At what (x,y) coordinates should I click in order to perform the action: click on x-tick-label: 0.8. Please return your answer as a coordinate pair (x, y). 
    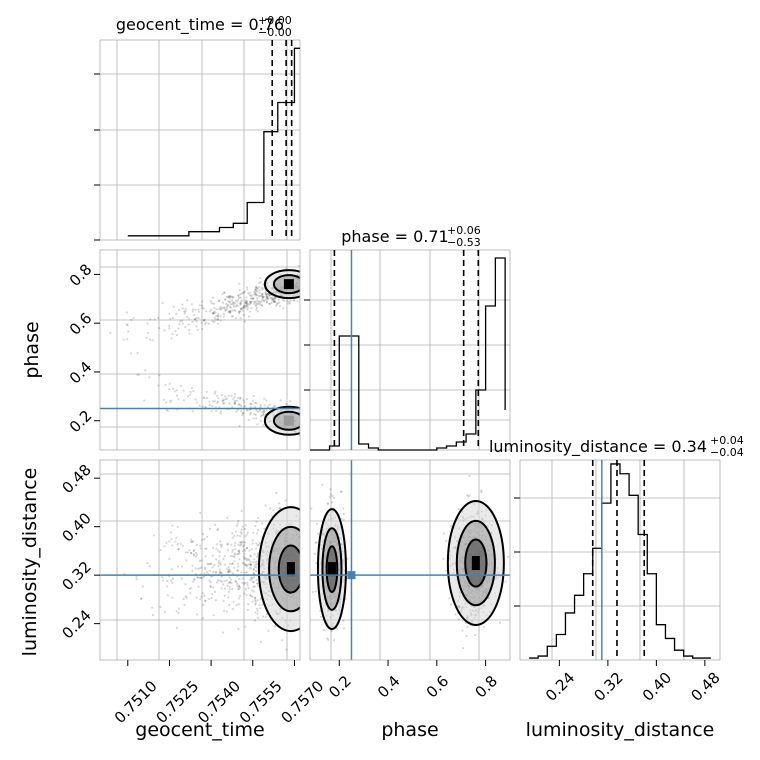
    Looking at the image, I should click on (487, 687).